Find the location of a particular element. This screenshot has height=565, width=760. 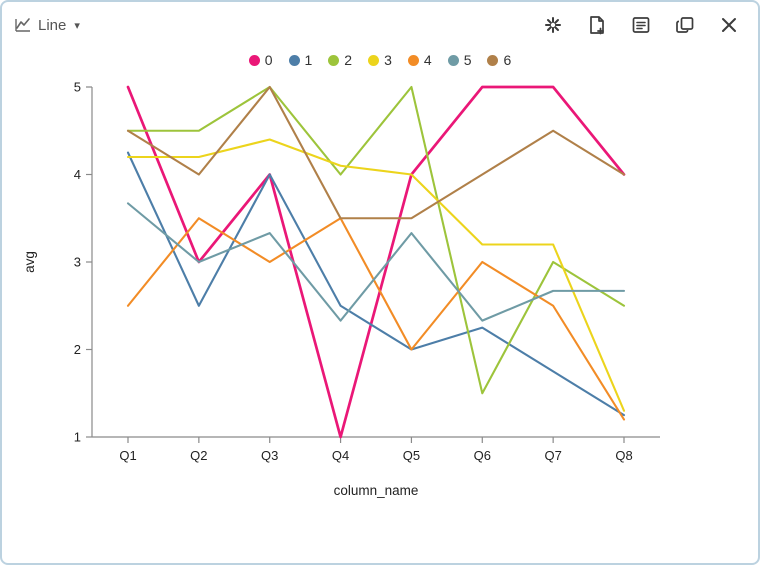

x-tick-label: Q6 is located at coordinates (482, 455).